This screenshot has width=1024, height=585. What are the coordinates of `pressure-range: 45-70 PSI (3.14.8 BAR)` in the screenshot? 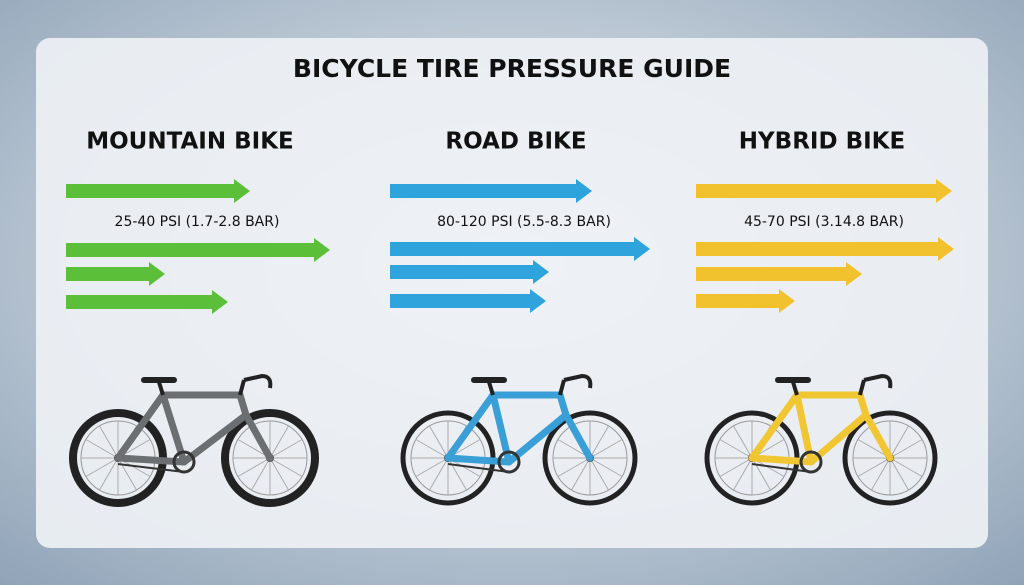 It's located at (824, 222).